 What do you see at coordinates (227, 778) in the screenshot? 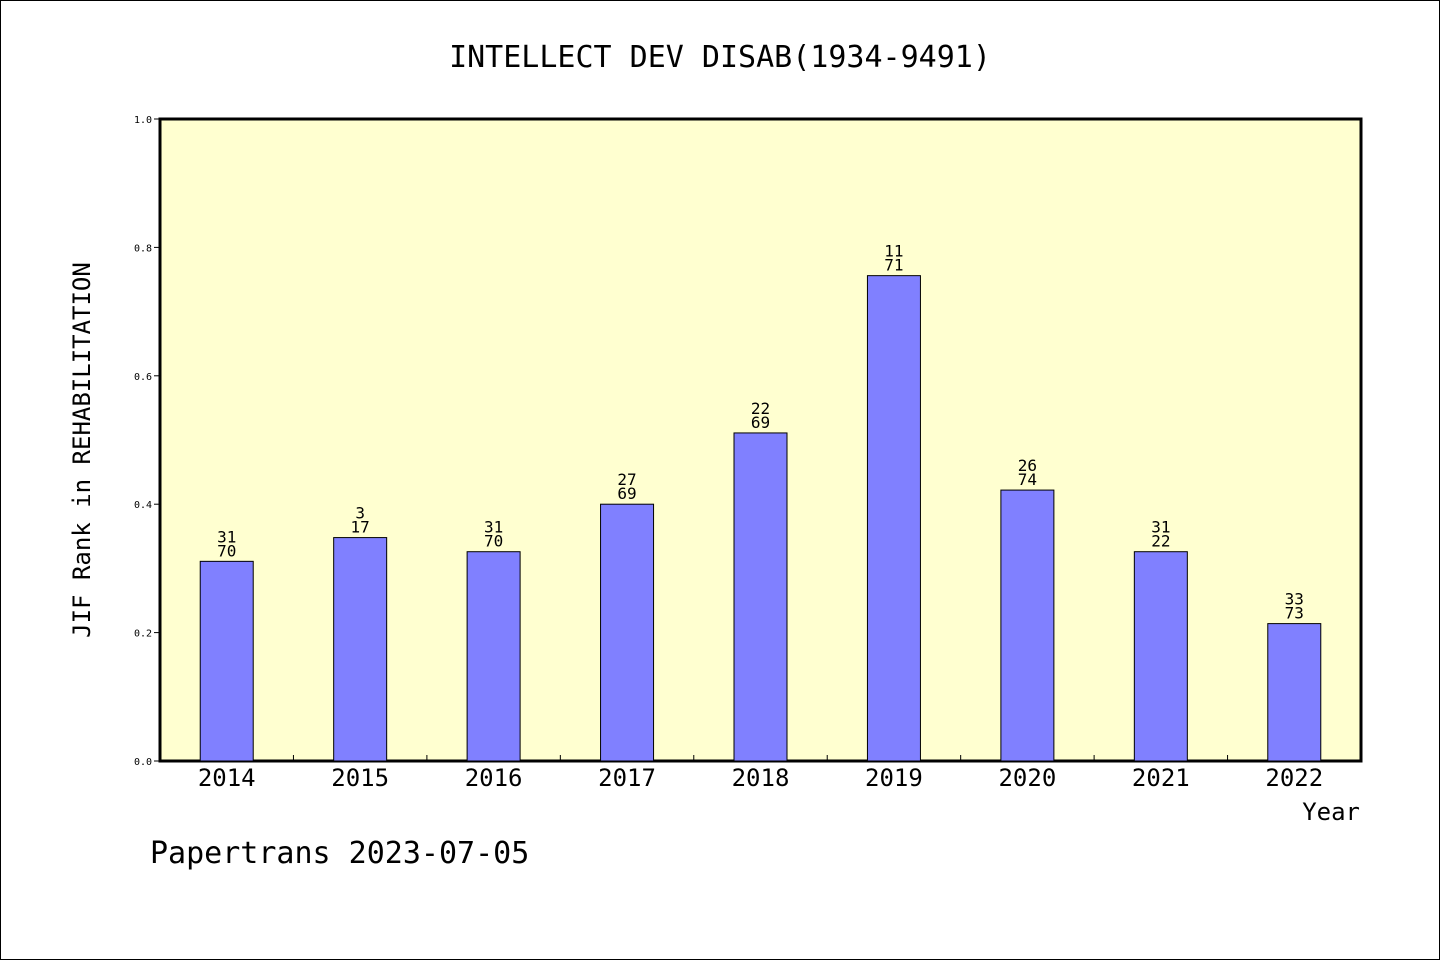
I see `x-tick-label: 2014` at bounding box center [227, 778].